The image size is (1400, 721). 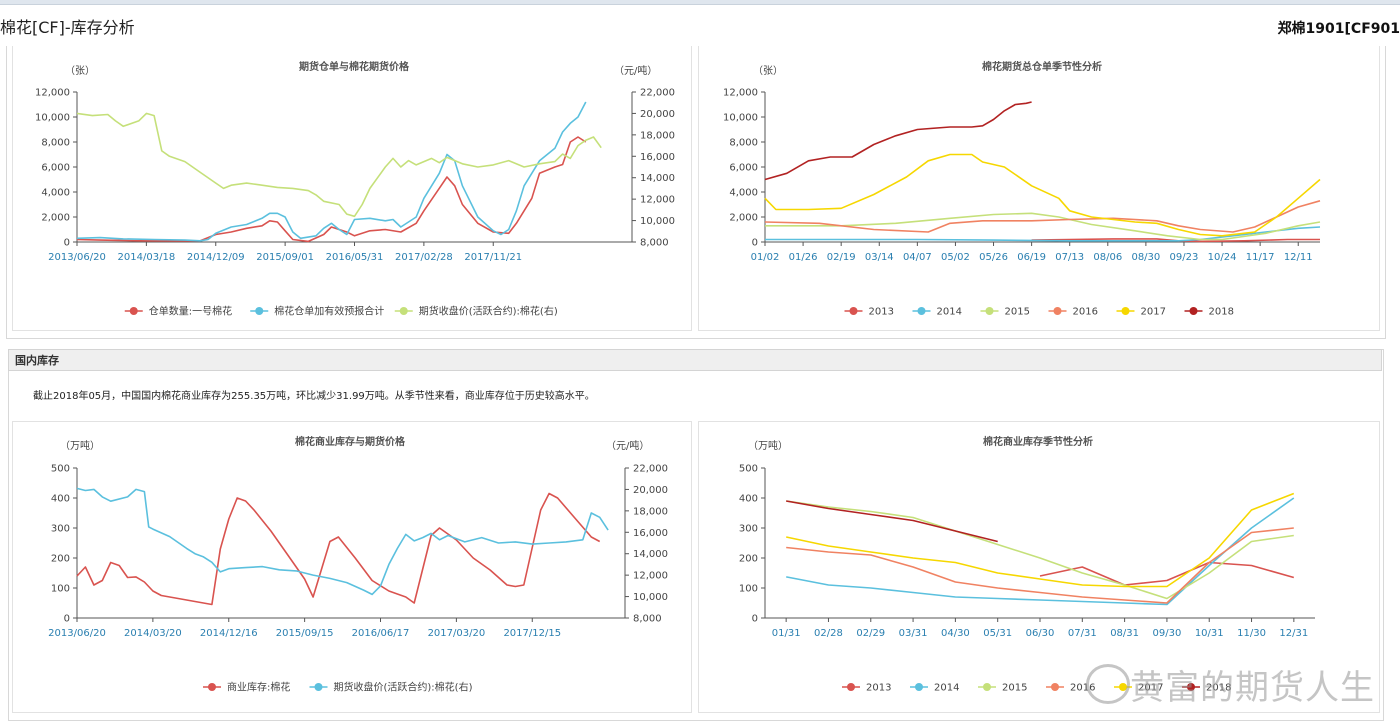 What do you see at coordinates (803, 257) in the screenshot?
I see `x-tick-label: 01/26` at bounding box center [803, 257].